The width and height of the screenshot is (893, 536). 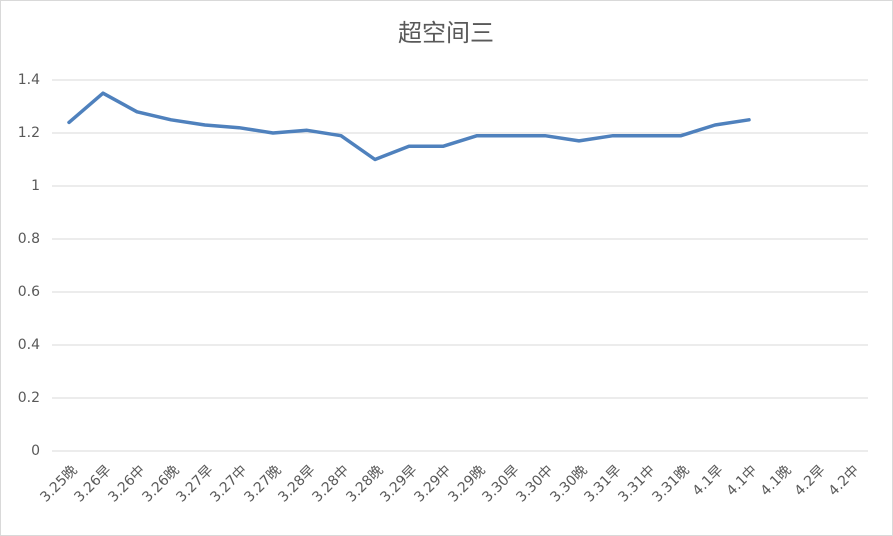 I want to click on y-tick-label: 1.2, so click(x=29, y=133).